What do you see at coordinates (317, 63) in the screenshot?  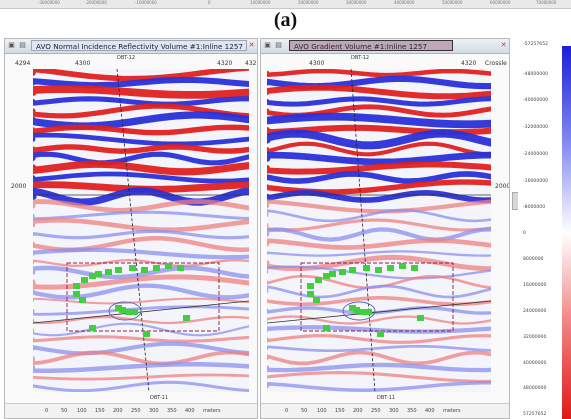 I see `trace-label: 4300` at bounding box center [317, 63].